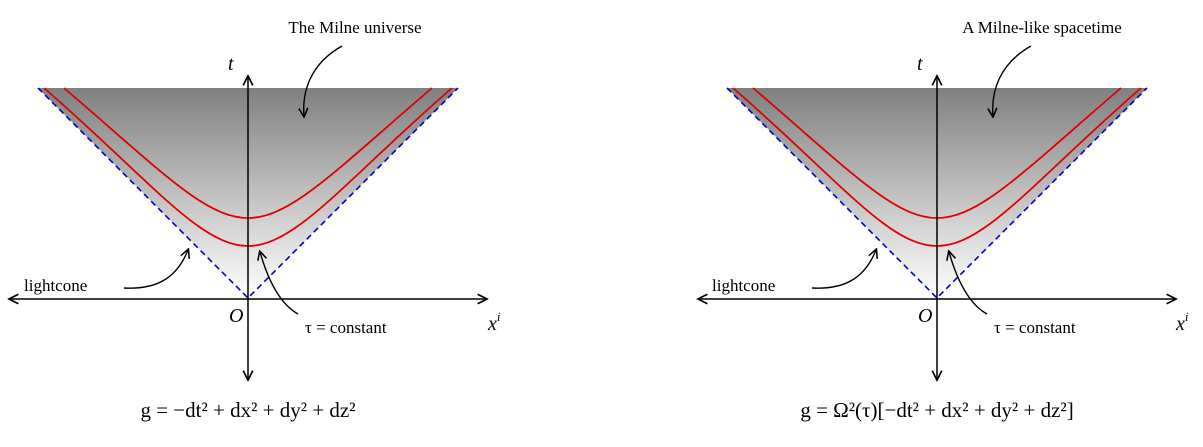  Describe the element at coordinates (354, 27) in the screenshot. I see `panel-title: The Milne universe` at that location.